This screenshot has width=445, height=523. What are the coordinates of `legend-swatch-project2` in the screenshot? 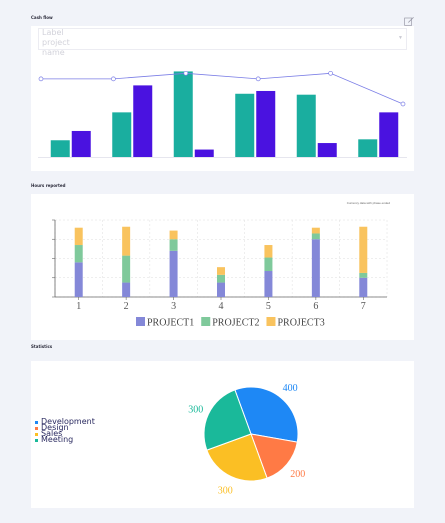 It's located at (206, 321).